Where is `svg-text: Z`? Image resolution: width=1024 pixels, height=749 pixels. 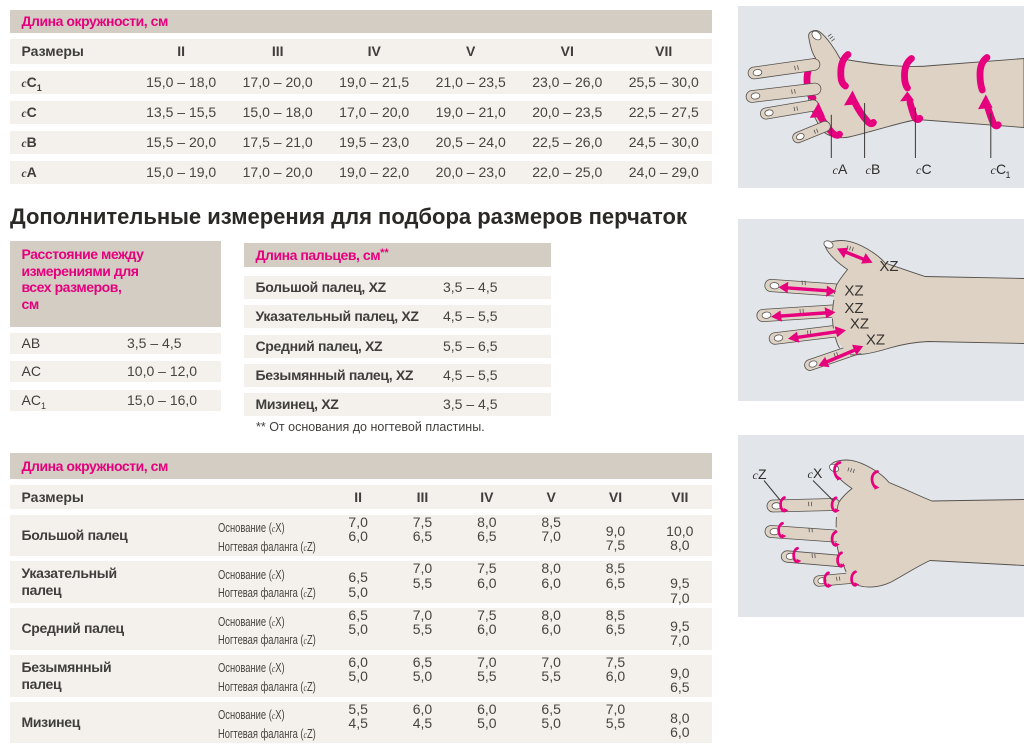
svg-text: Z is located at coordinates (762, 474).